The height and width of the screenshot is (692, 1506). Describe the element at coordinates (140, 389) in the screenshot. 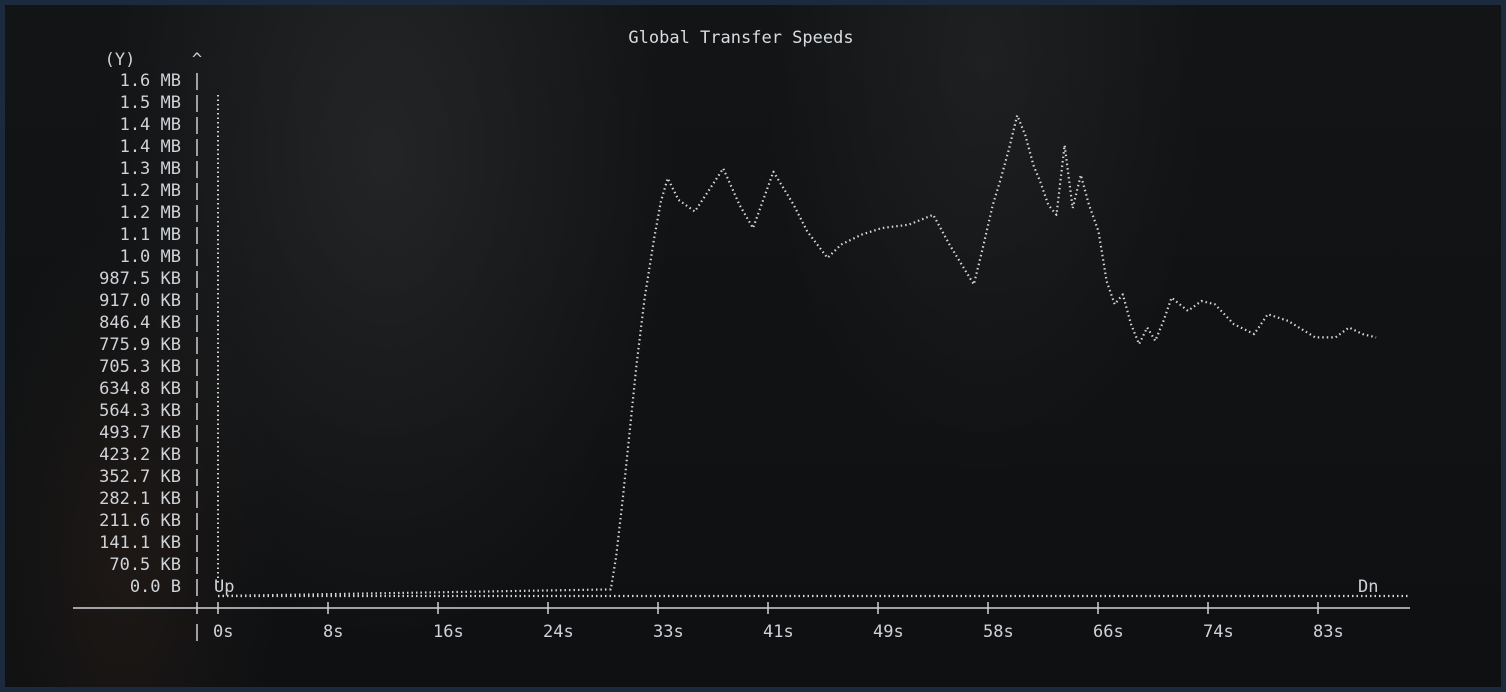

I see `y-tick-label: 634.8 KB` at that location.